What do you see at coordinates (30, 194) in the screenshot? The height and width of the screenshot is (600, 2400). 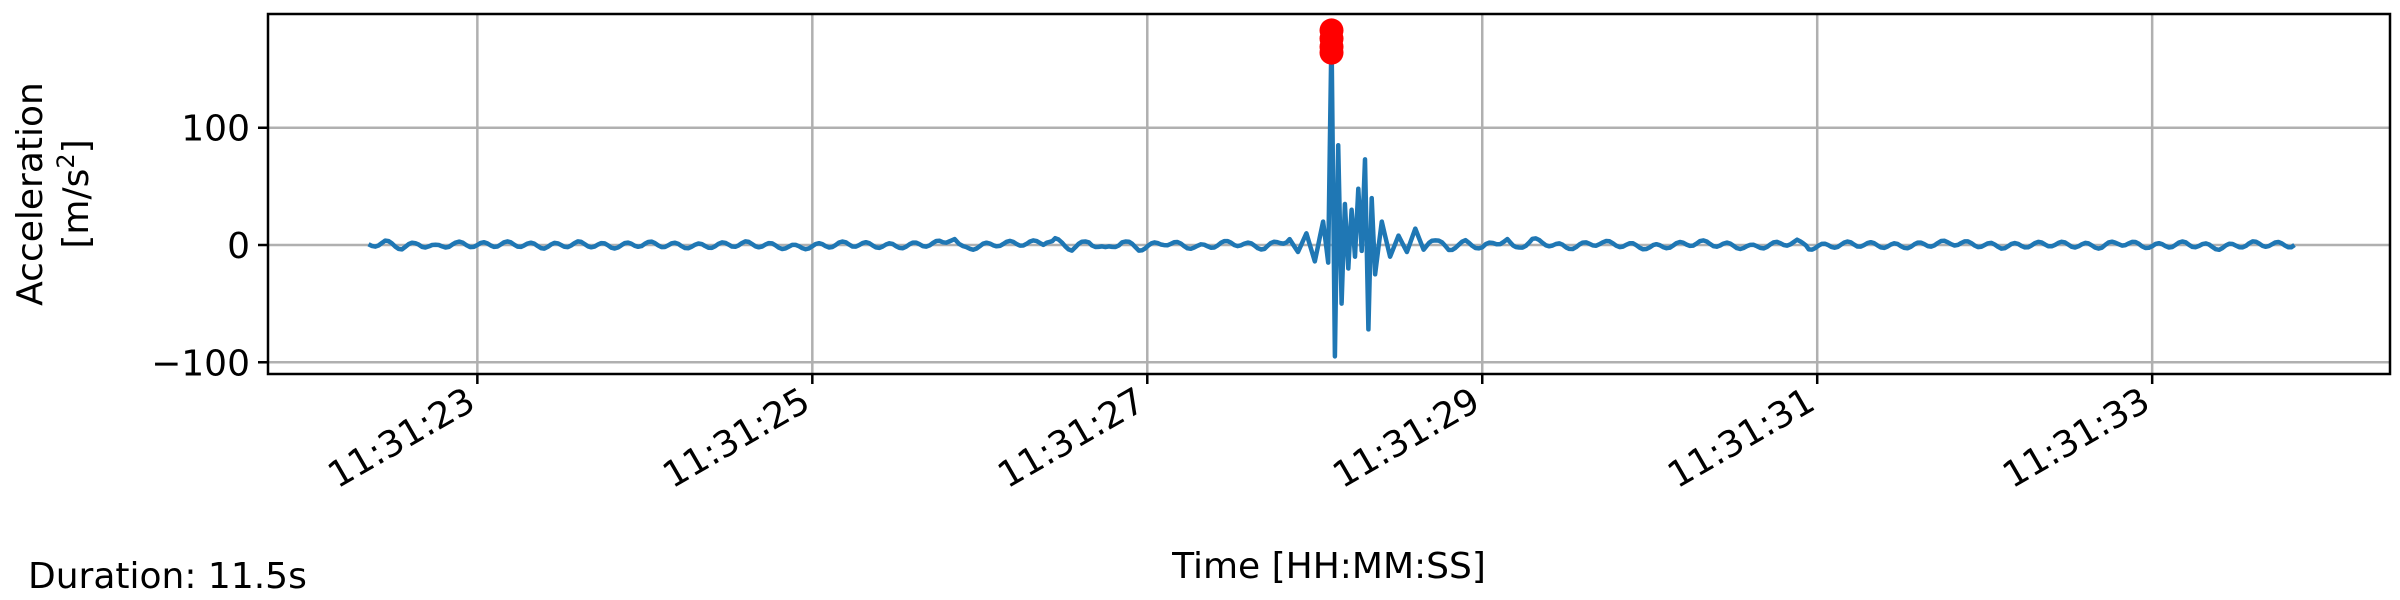 I see `y-axis-label-line-1: Acceleration` at bounding box center [30, 194].